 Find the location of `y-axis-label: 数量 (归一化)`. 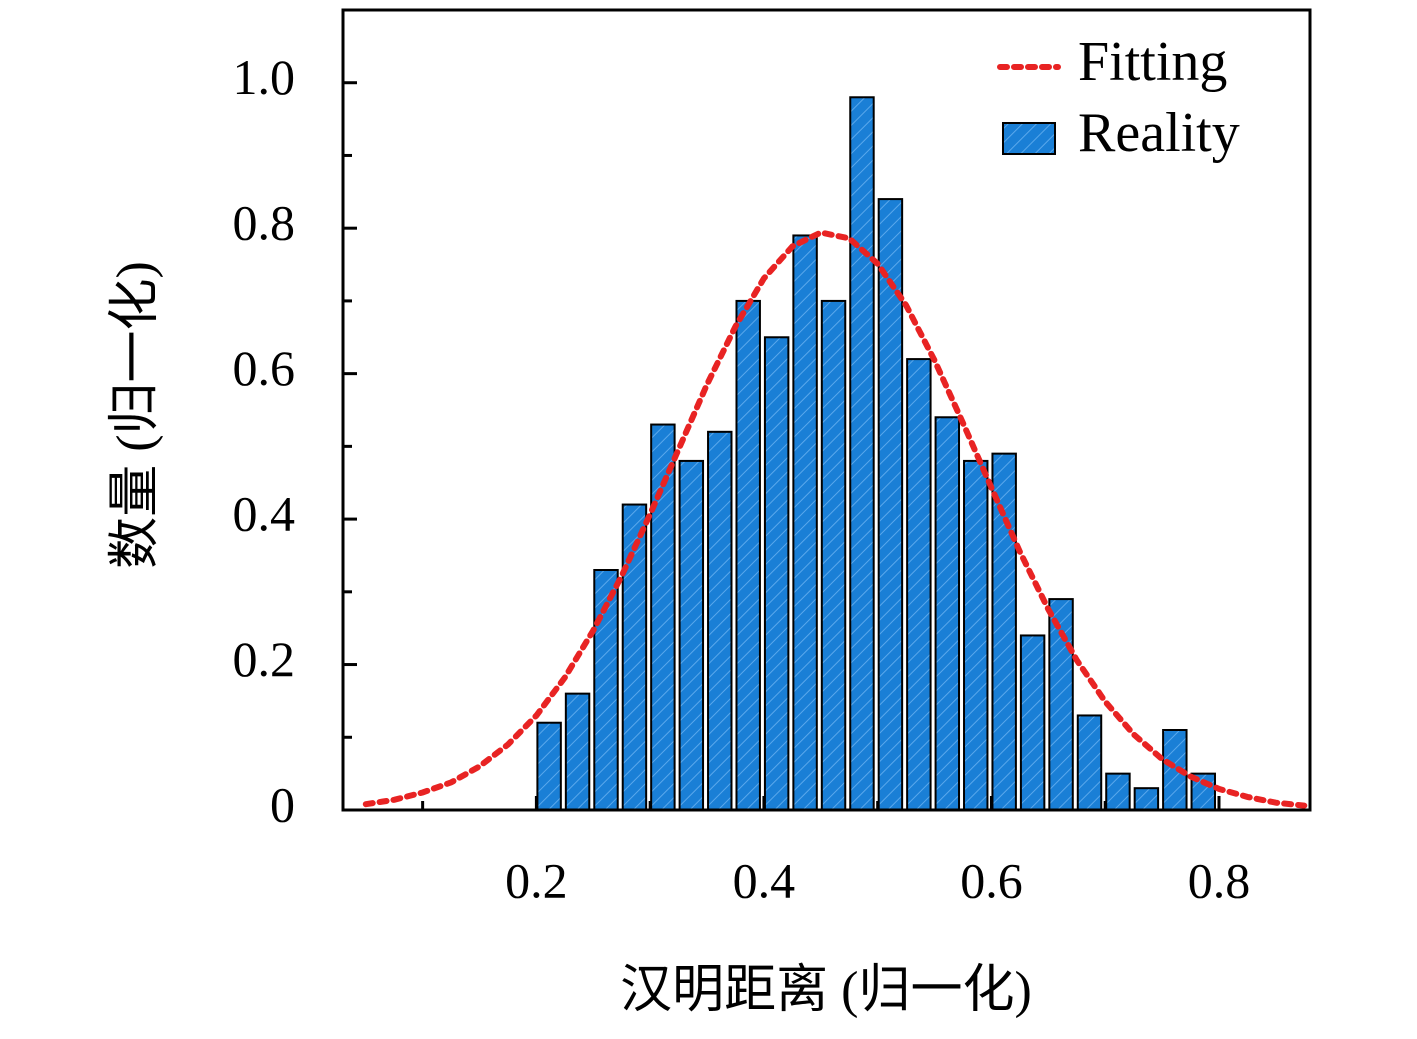

y-axis-label: 数量 (归一化) is located at coordinates (135, 415).